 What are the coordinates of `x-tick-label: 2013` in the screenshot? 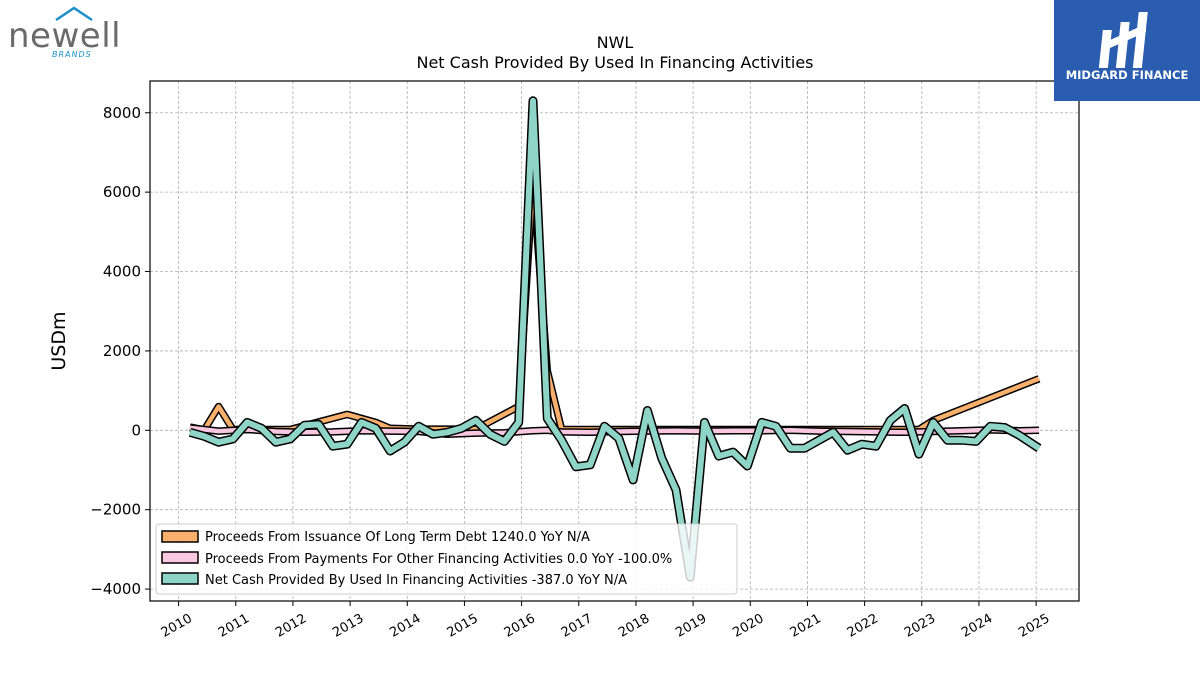 It's located at (348, 626).